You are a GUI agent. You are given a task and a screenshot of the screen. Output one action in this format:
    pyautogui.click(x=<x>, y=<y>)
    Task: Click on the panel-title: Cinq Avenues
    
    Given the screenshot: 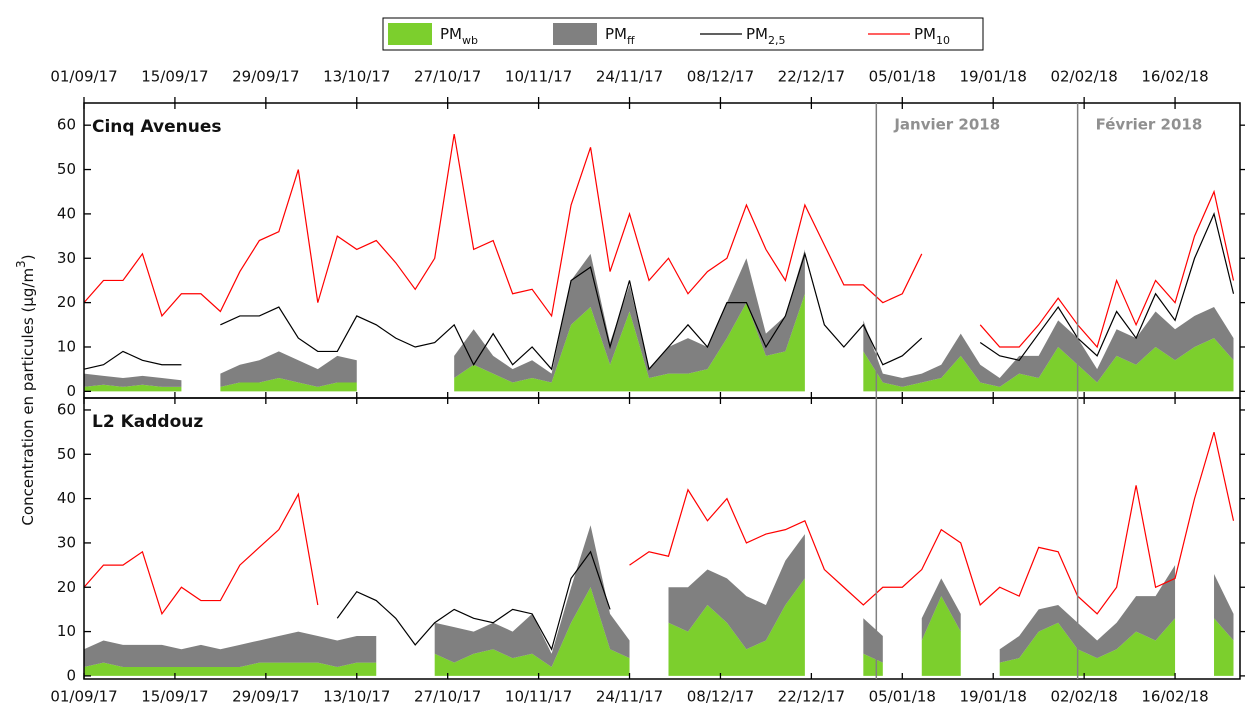 What is the action you would take?
    pyautogui.click(x=157, y=127)
    